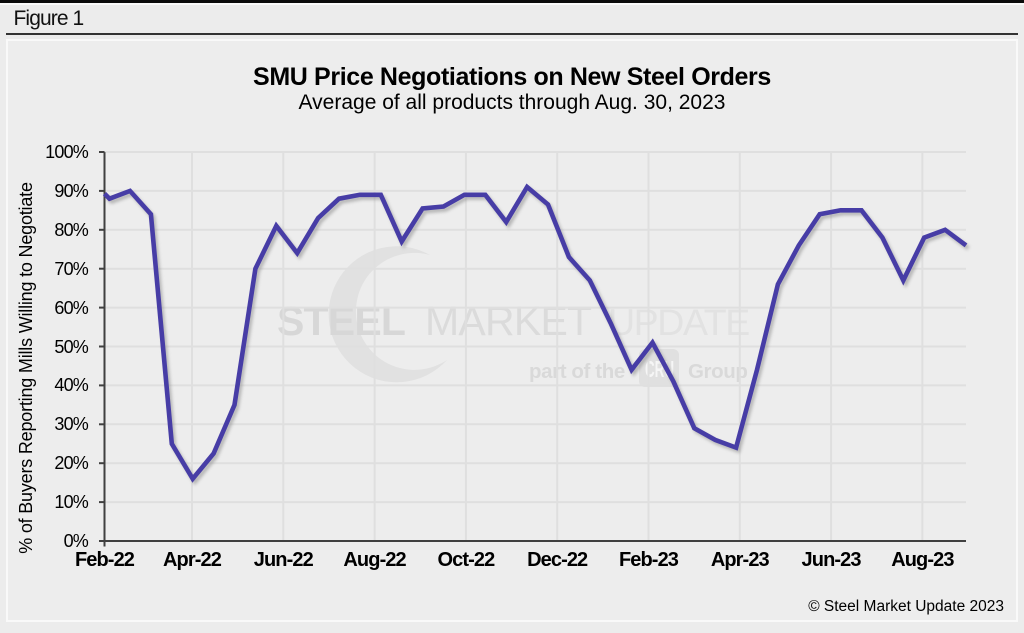 This screenshot has height=633, width=1024. I want to click on svg-text: MARKET, so click(508, 321).